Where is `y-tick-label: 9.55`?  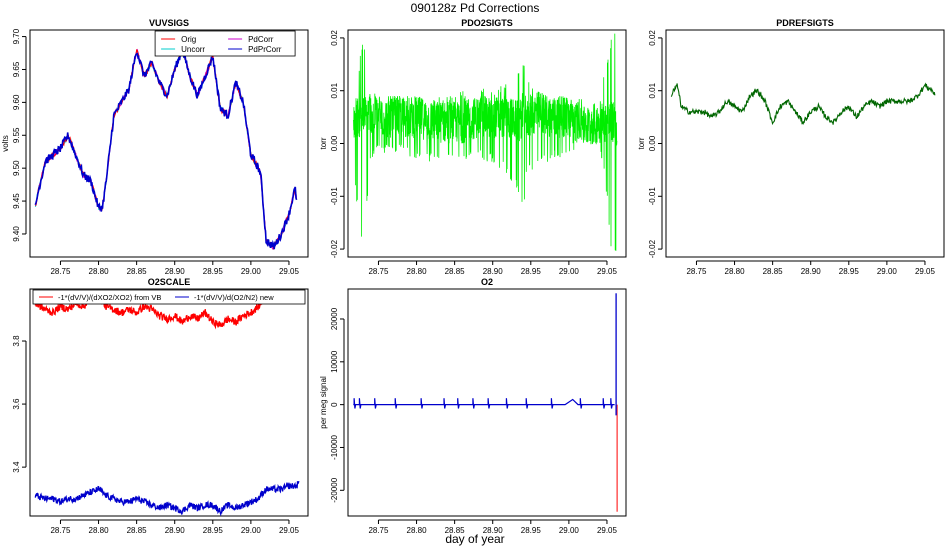 y-tick-label: 9.55 is located at coordinates (16, 135).